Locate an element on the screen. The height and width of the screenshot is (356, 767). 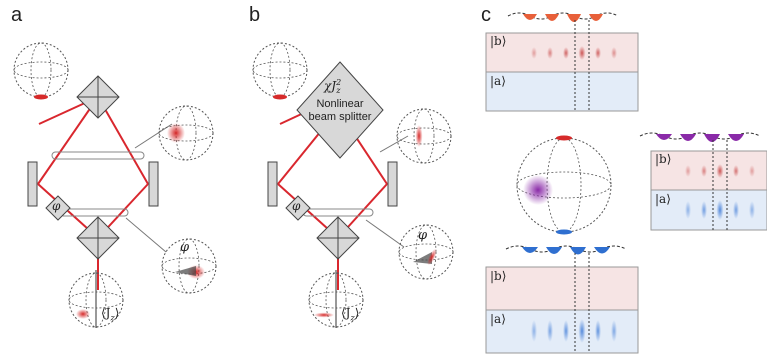
chi-sub: z is located at coordinates (338, 91).